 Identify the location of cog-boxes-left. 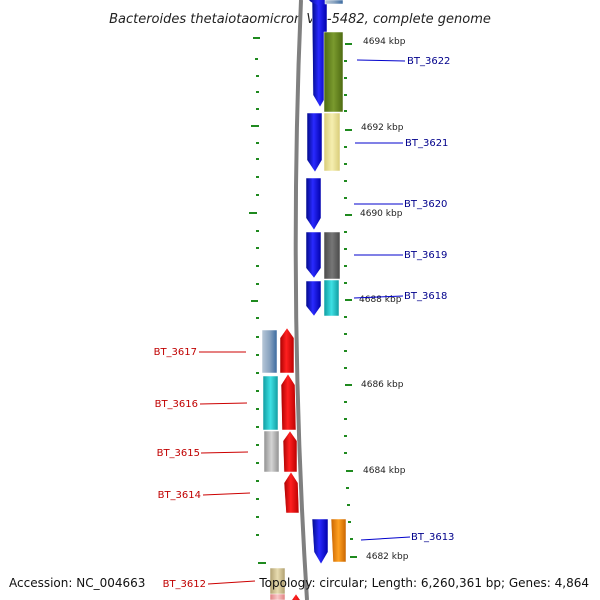
(273, 464).